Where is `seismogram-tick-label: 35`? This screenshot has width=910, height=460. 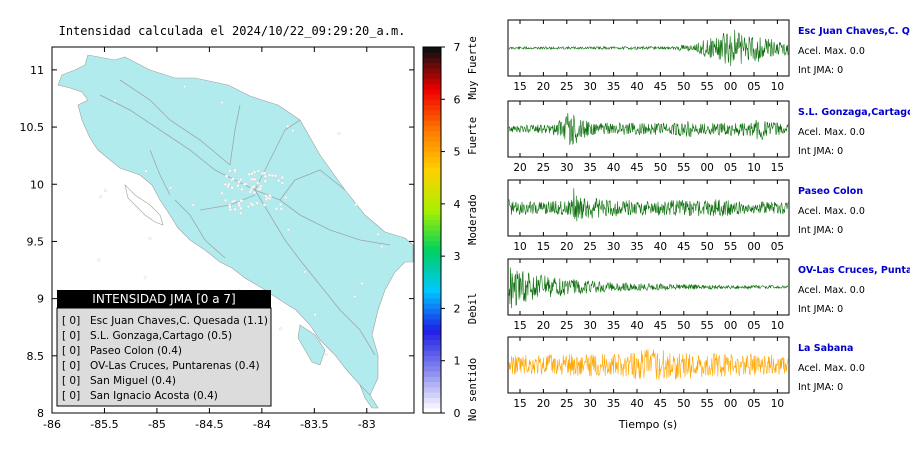 seismogram-tick-label: 35 is located at coordinates (613, 326).